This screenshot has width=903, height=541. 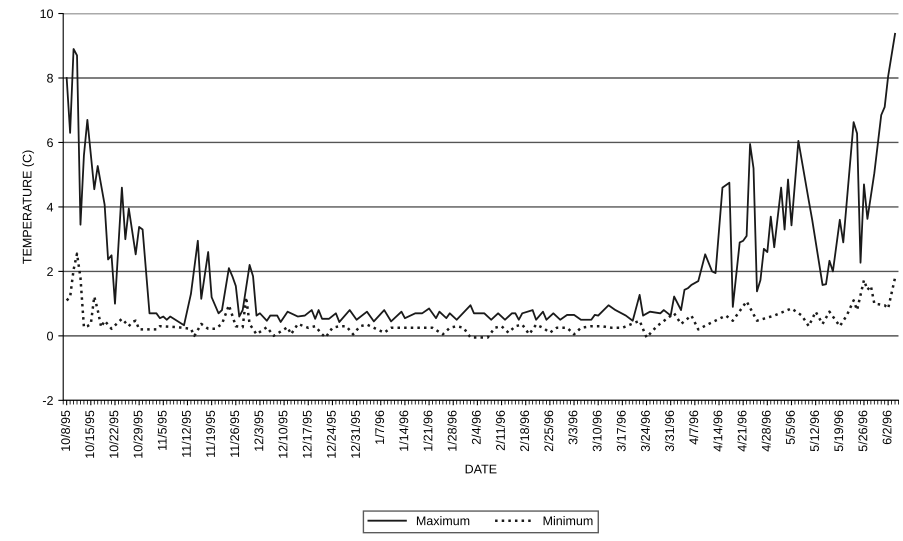 I want to click on legend-label: Maximum, so click(x=443, y=521).